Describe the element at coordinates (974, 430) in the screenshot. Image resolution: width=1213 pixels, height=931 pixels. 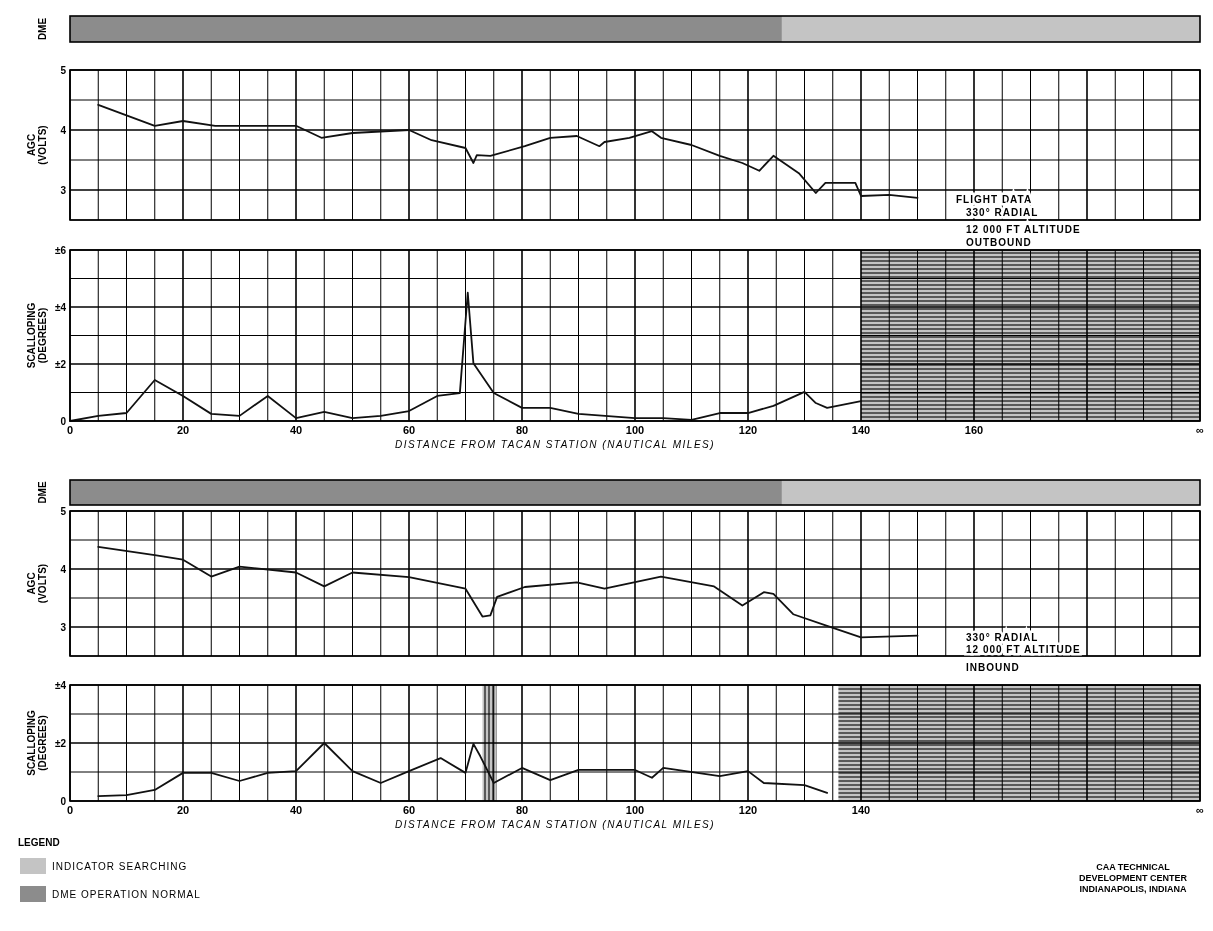
I see `x-tick-label: 160` at that location.